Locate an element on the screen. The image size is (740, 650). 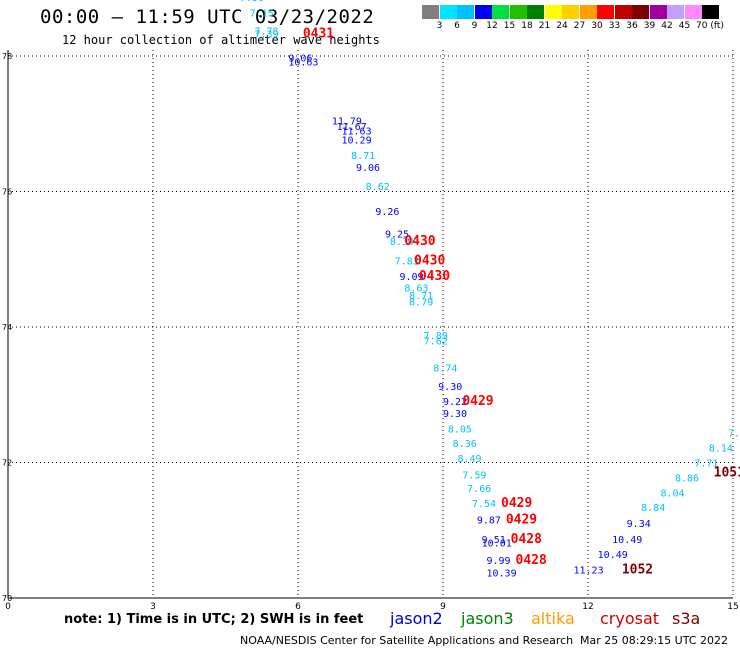
data-point-label: 8.63 is located at coordinates (416, 289).